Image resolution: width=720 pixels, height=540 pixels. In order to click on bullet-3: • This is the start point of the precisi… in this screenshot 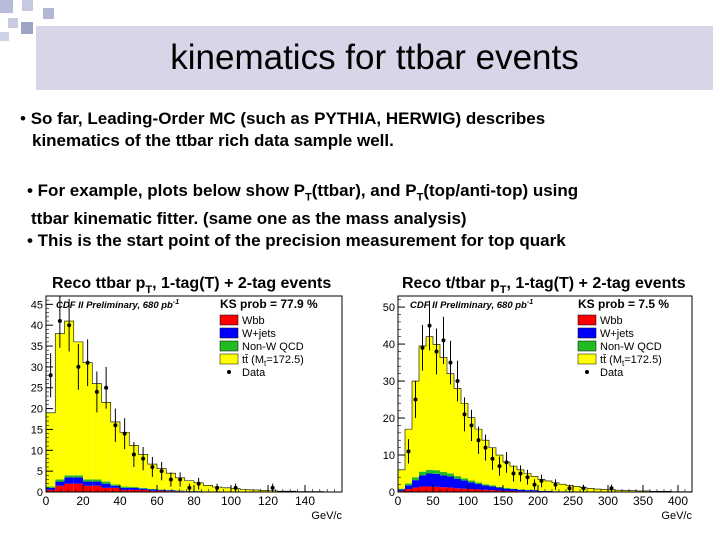, I will do `click(296, 241)`.